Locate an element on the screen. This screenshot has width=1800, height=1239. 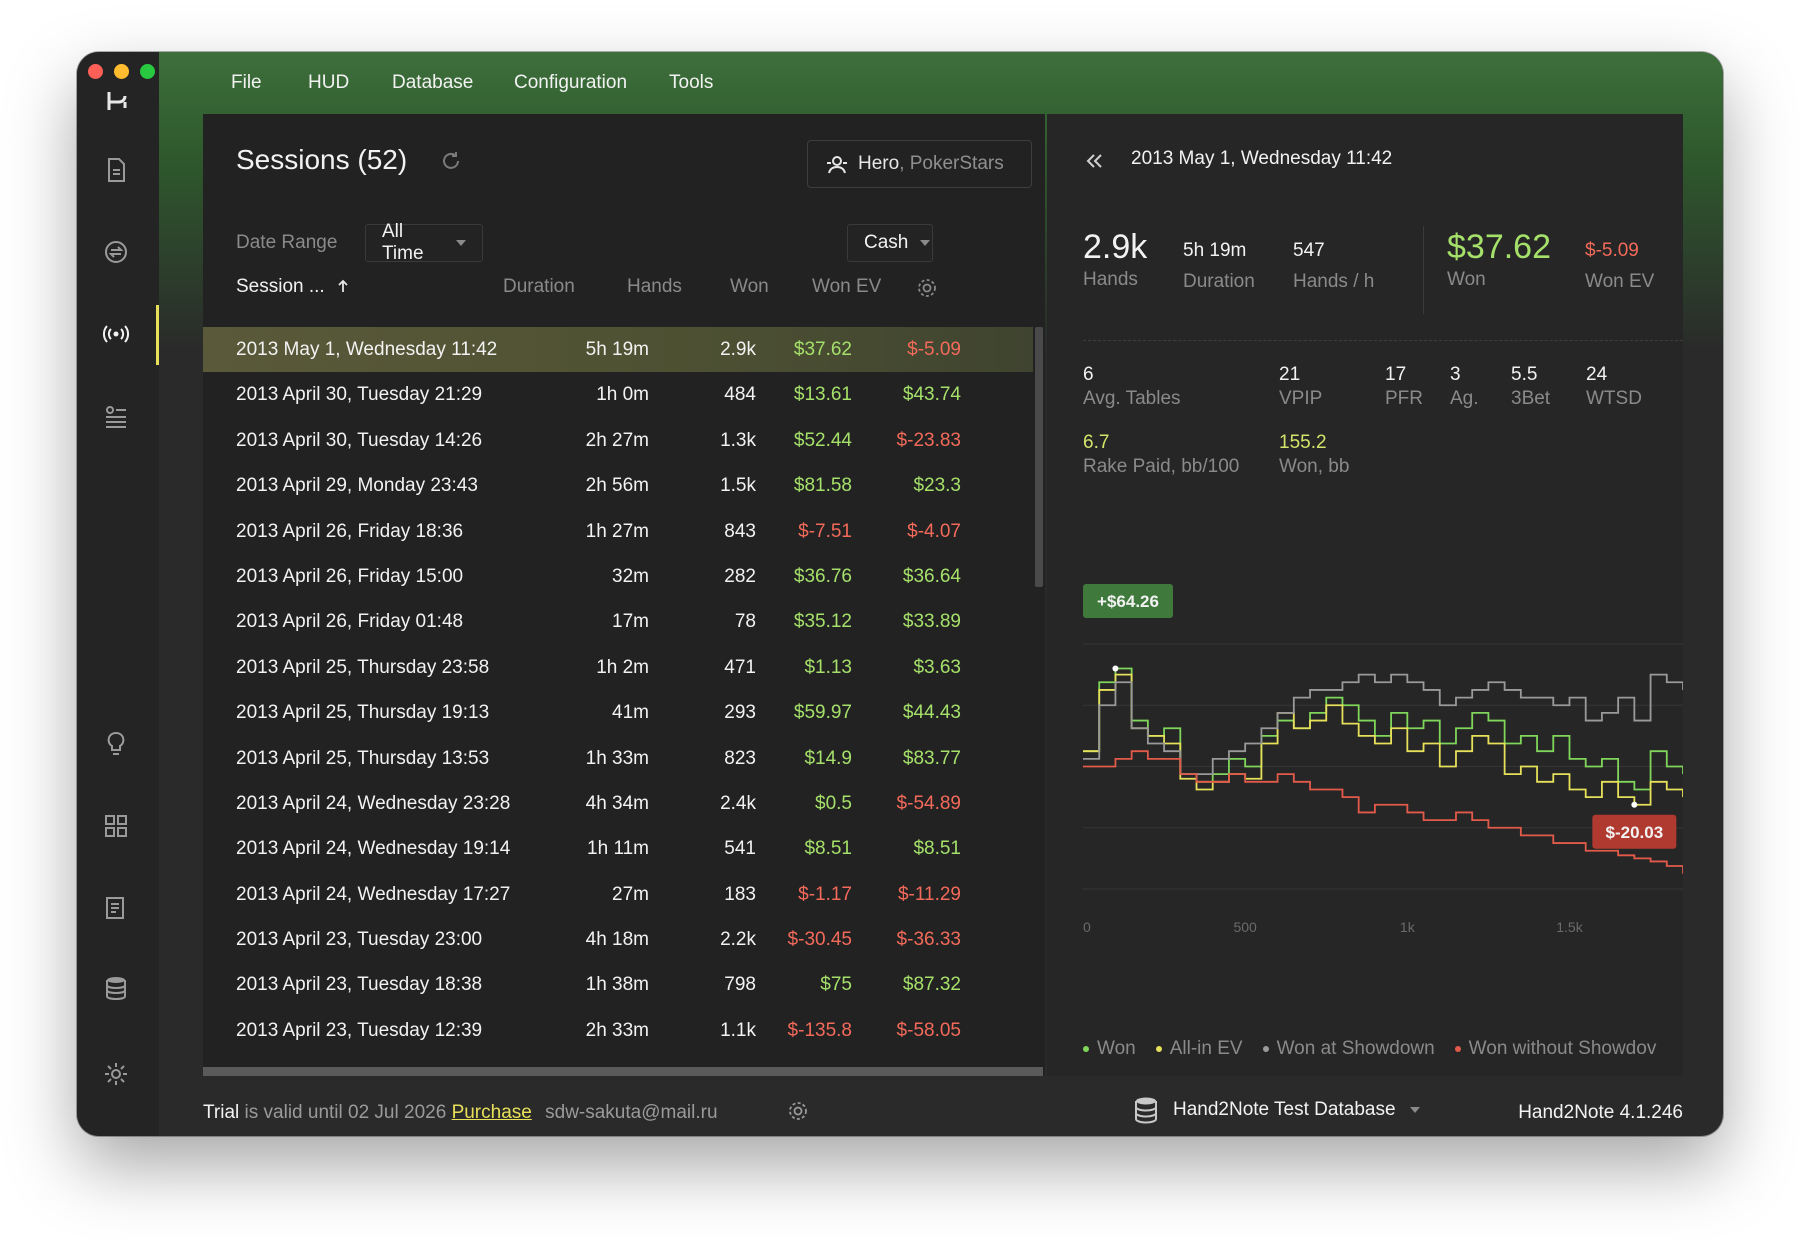
horizontal-scrollbar is located at coordinates (623, 1071).